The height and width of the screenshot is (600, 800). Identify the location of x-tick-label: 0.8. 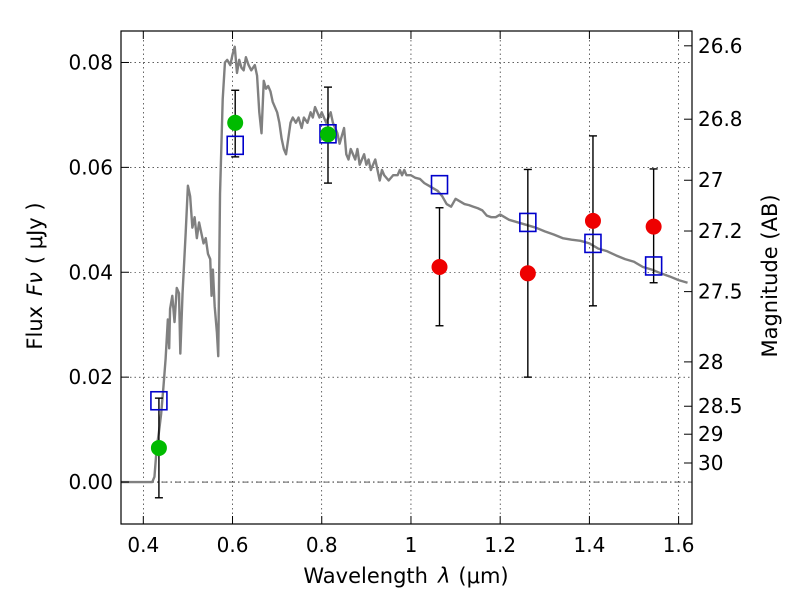
(322, 545).